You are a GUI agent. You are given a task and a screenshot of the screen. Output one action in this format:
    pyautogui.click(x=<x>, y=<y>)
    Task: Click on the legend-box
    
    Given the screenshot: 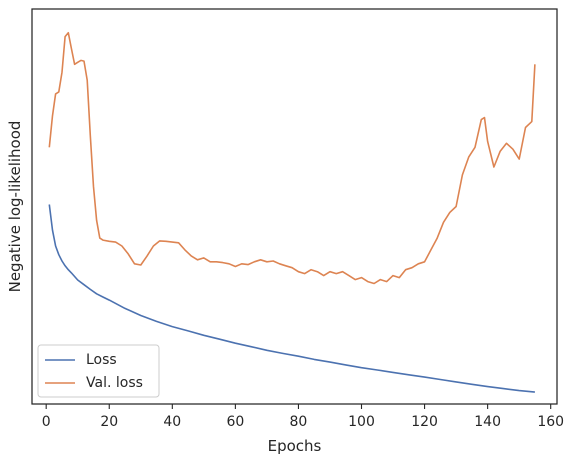 What is the action you would take?
    pyautogui.click(x=98, y=371)
    